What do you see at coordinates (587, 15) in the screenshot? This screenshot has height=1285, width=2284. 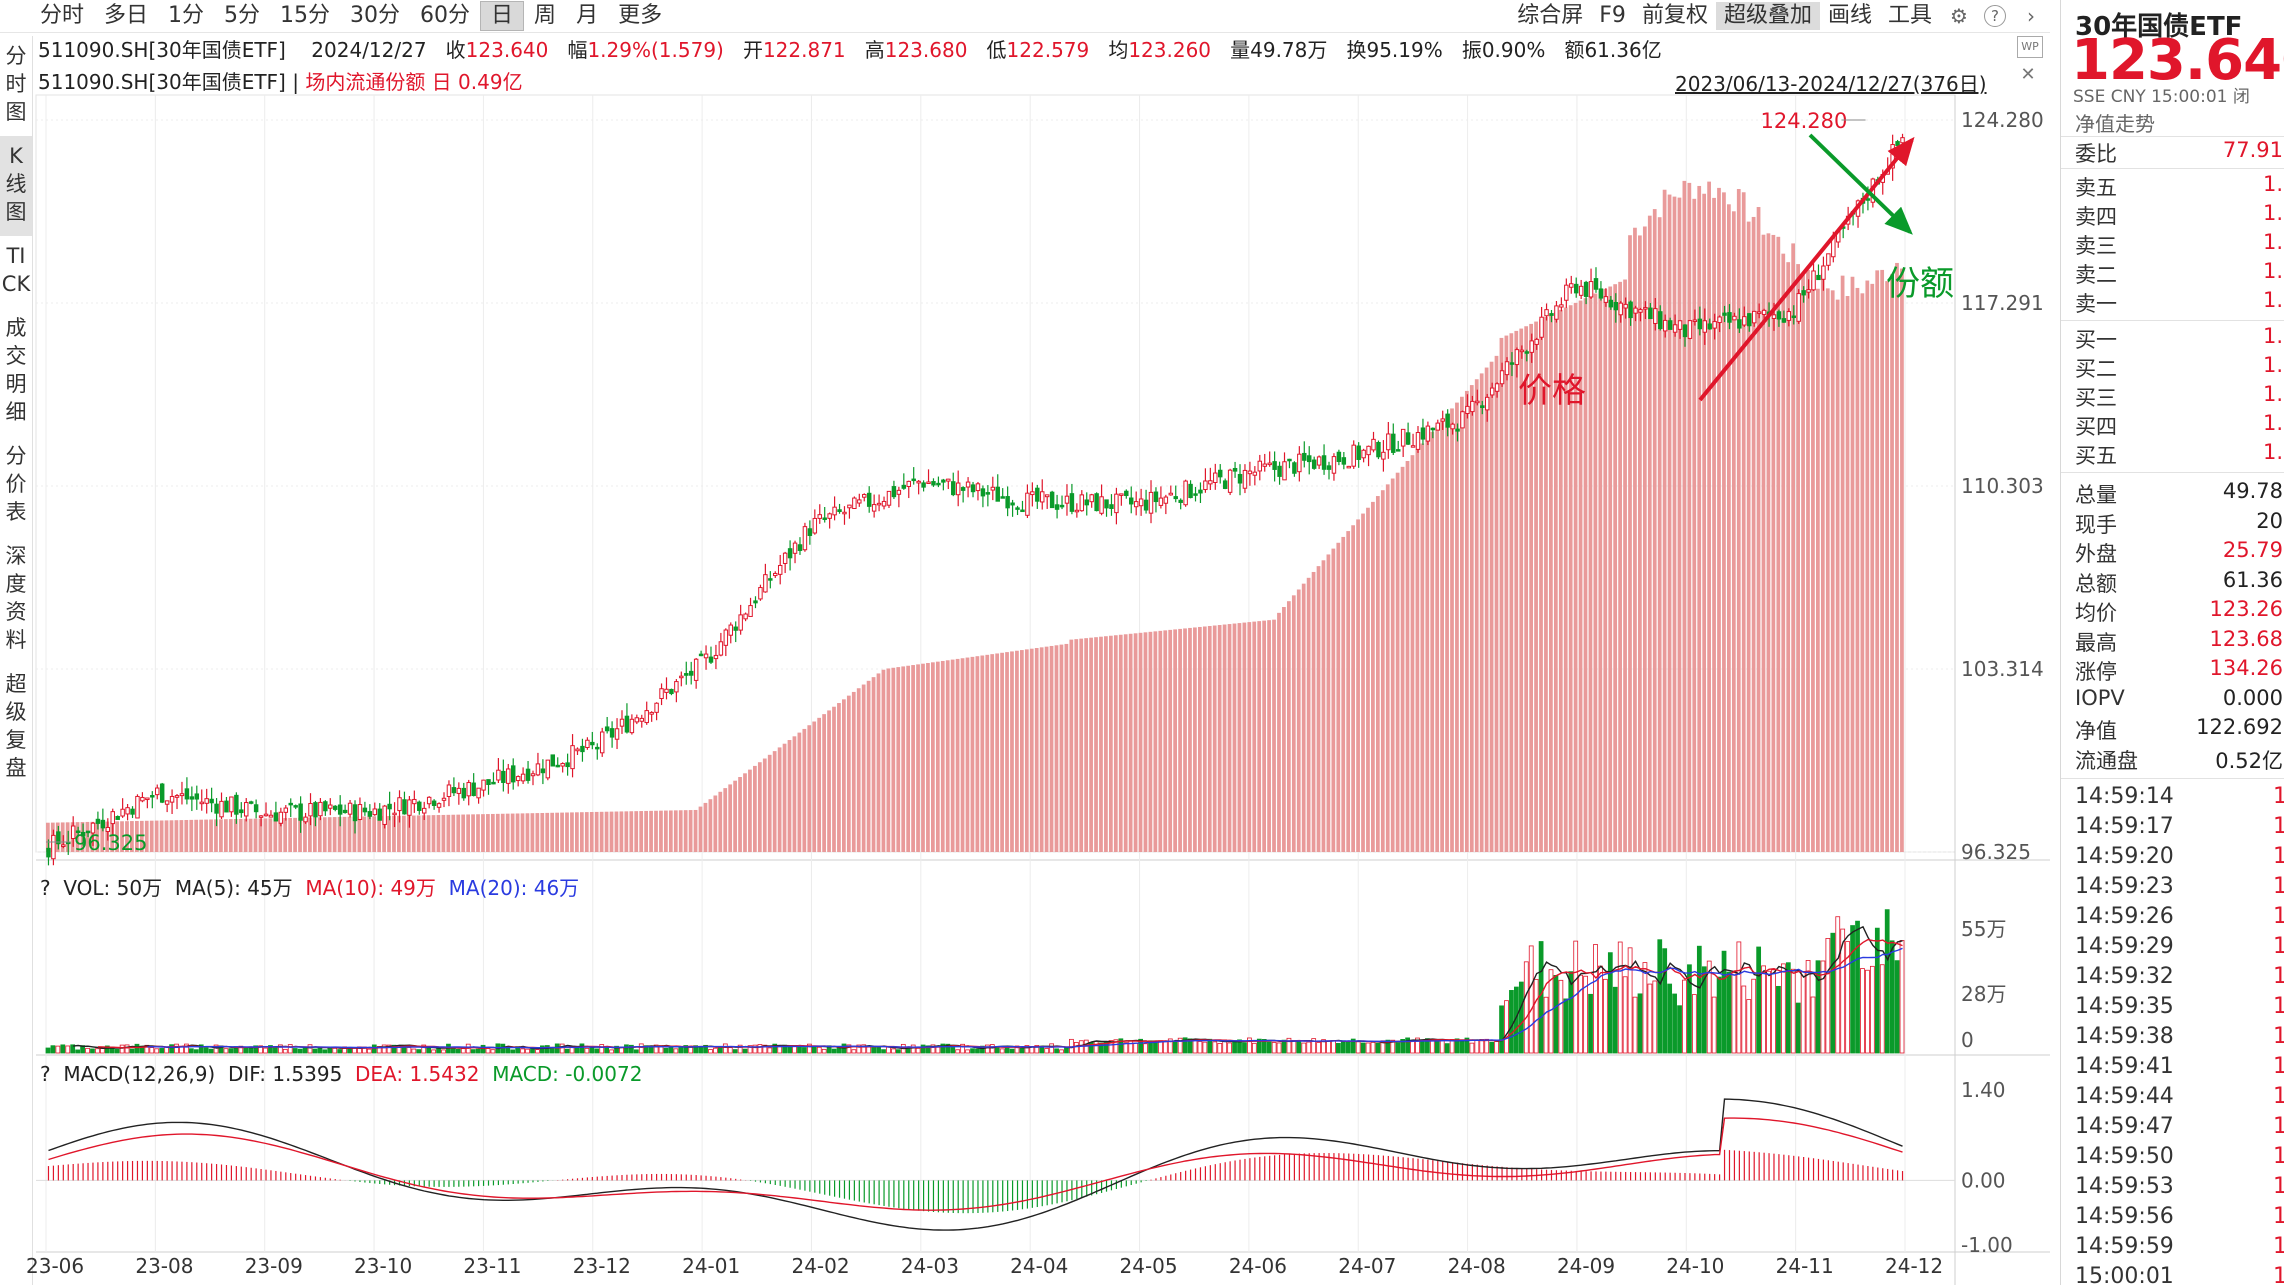 I see `period-9: 月` at bounding box center [587, 15].